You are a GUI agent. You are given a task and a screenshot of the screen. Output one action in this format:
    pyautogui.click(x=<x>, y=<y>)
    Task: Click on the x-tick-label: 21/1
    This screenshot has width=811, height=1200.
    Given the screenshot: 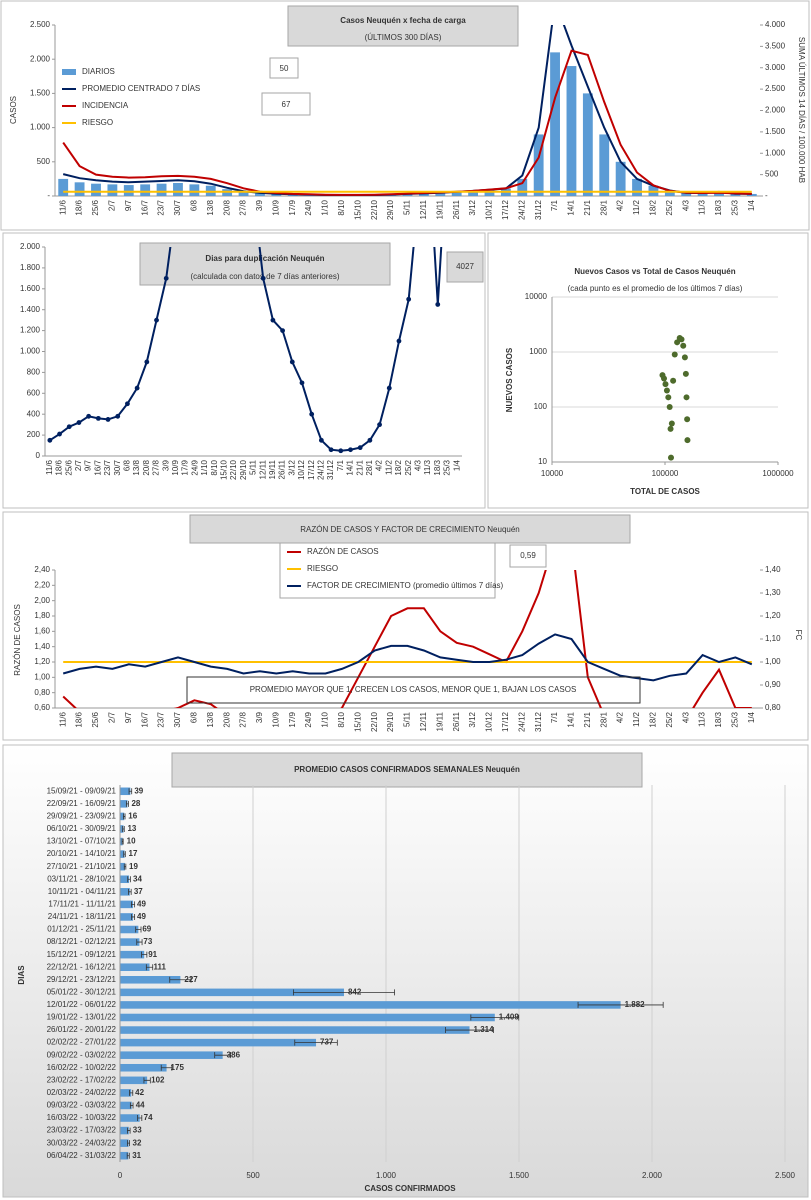 What is the action you would take?
    pyautogui.click(x=359, y=467)
    